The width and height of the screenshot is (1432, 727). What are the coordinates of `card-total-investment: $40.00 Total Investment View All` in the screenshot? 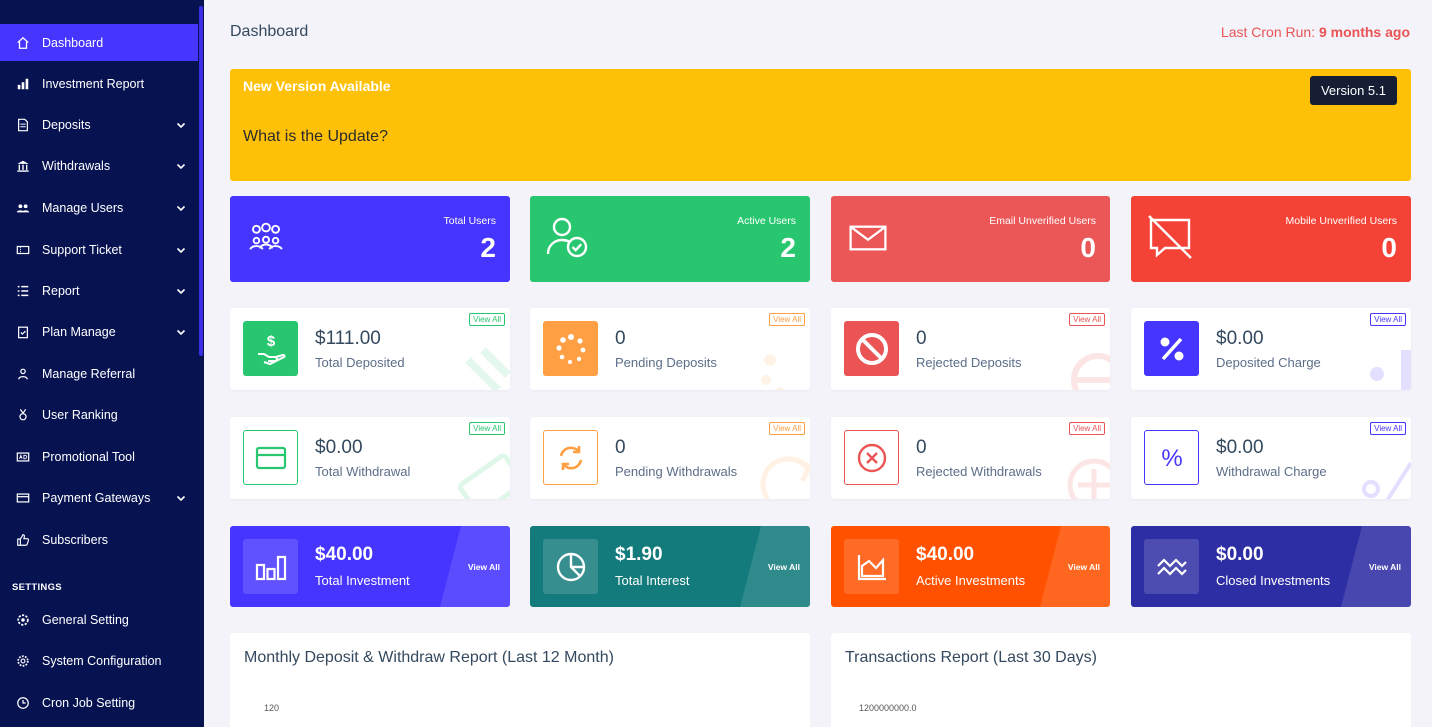 It's located at (370, 566).